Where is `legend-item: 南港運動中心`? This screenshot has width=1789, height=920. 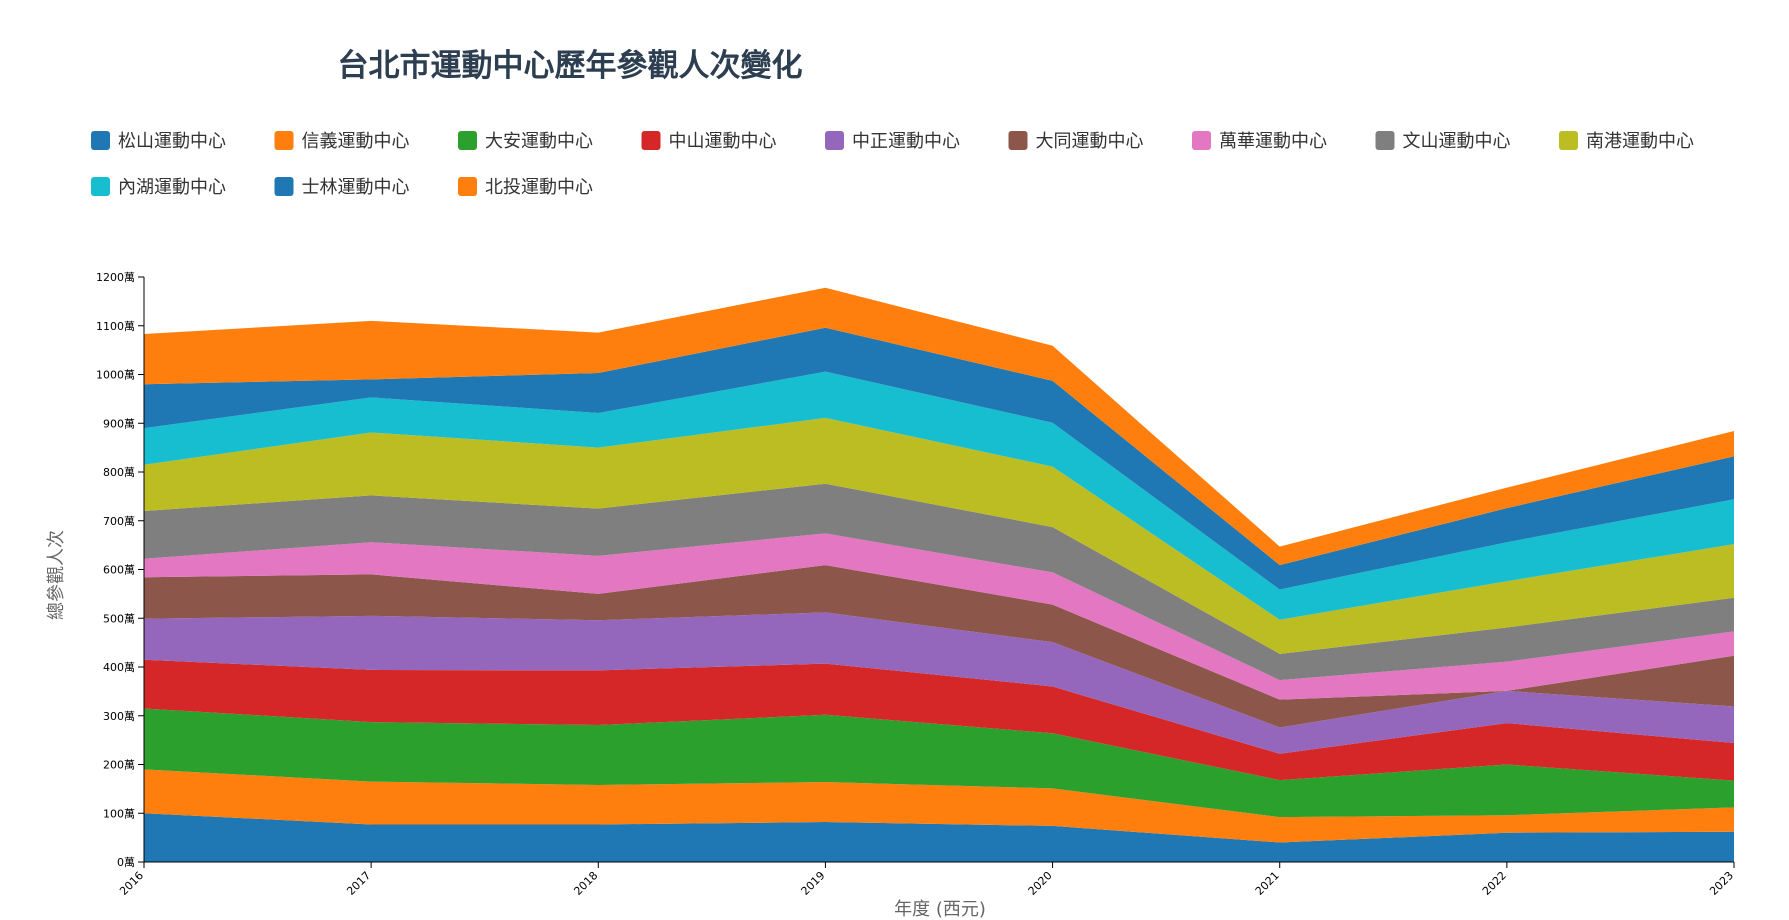
legend-item: 南港運動中心 is located at coordinates (1626, 141).